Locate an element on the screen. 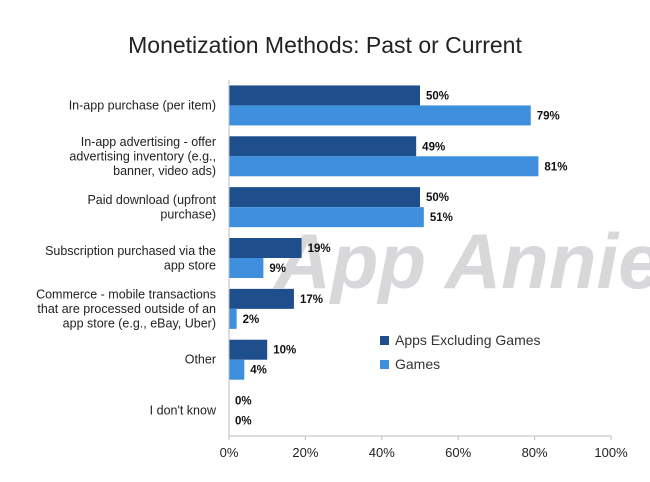  data-label-3-0: 19% is located at coordinates (319, 249).